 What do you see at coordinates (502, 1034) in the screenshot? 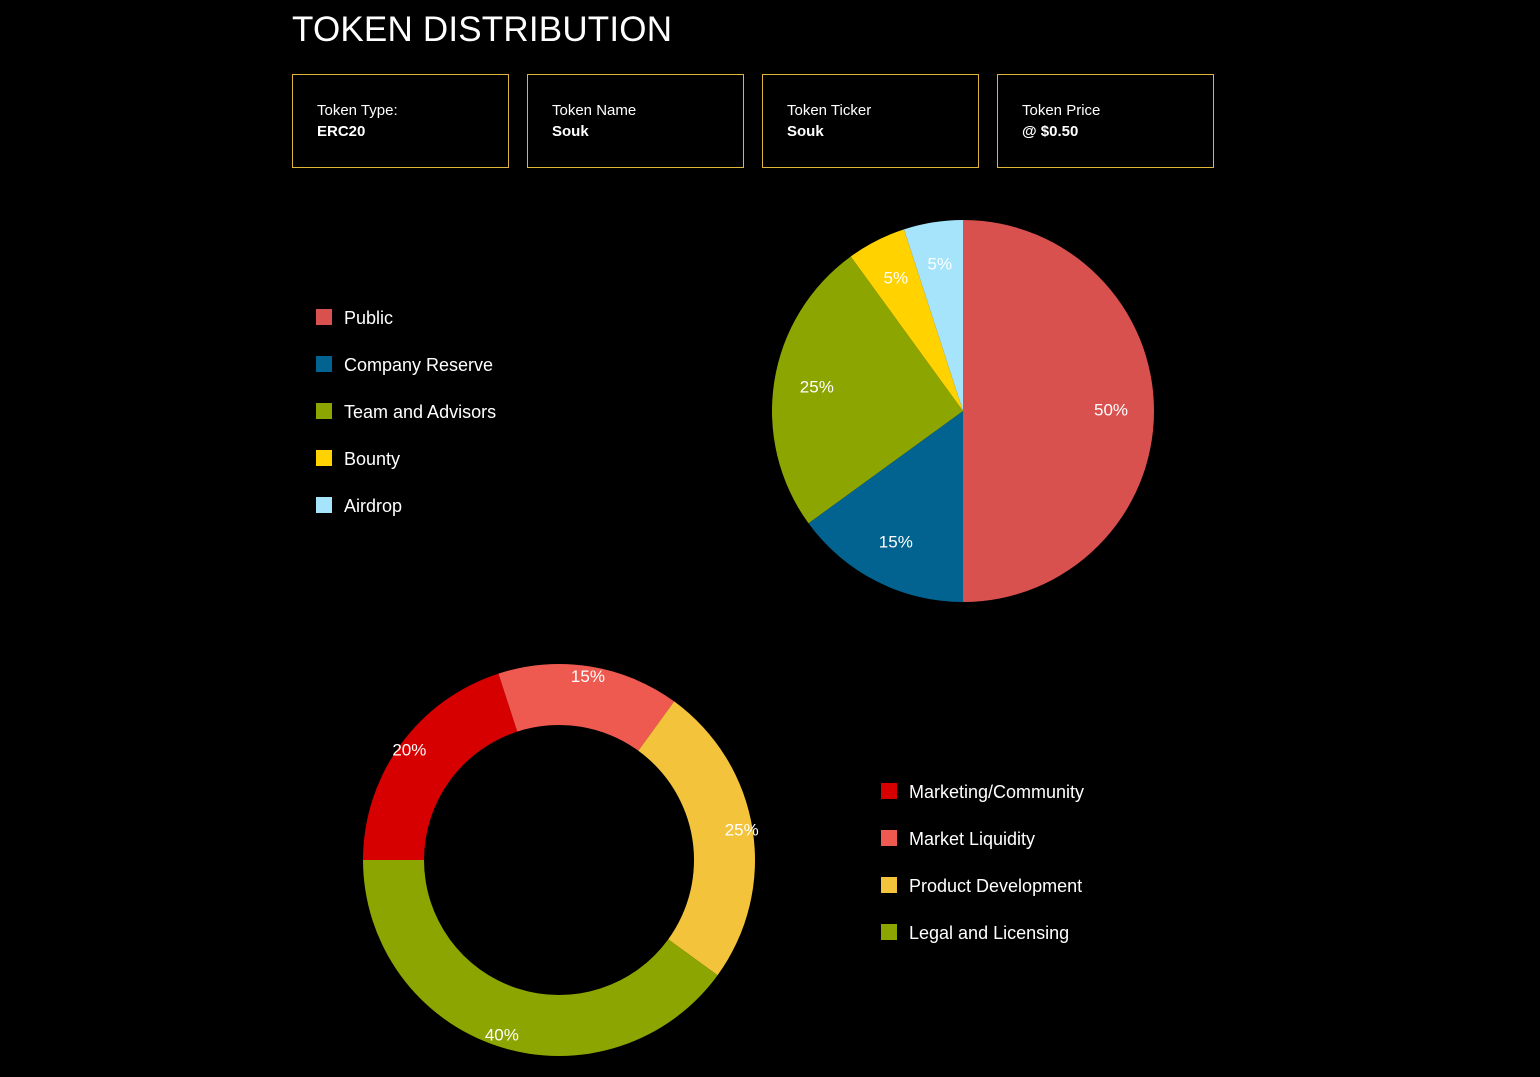
I see `data-label-legal-and-licensing: 40%` at bounding box center [502, 1034].